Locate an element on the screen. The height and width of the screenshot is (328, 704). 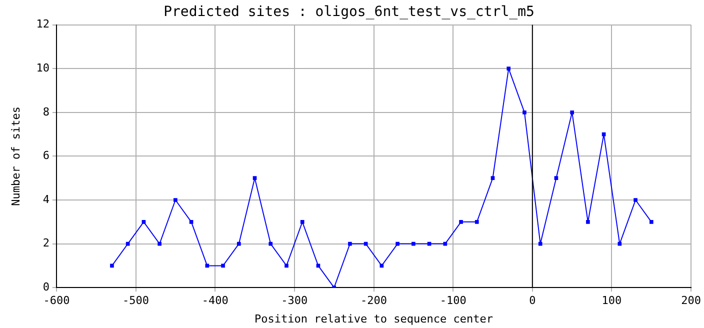
y-tick-label: 12 is located at coordinates (43, 24).